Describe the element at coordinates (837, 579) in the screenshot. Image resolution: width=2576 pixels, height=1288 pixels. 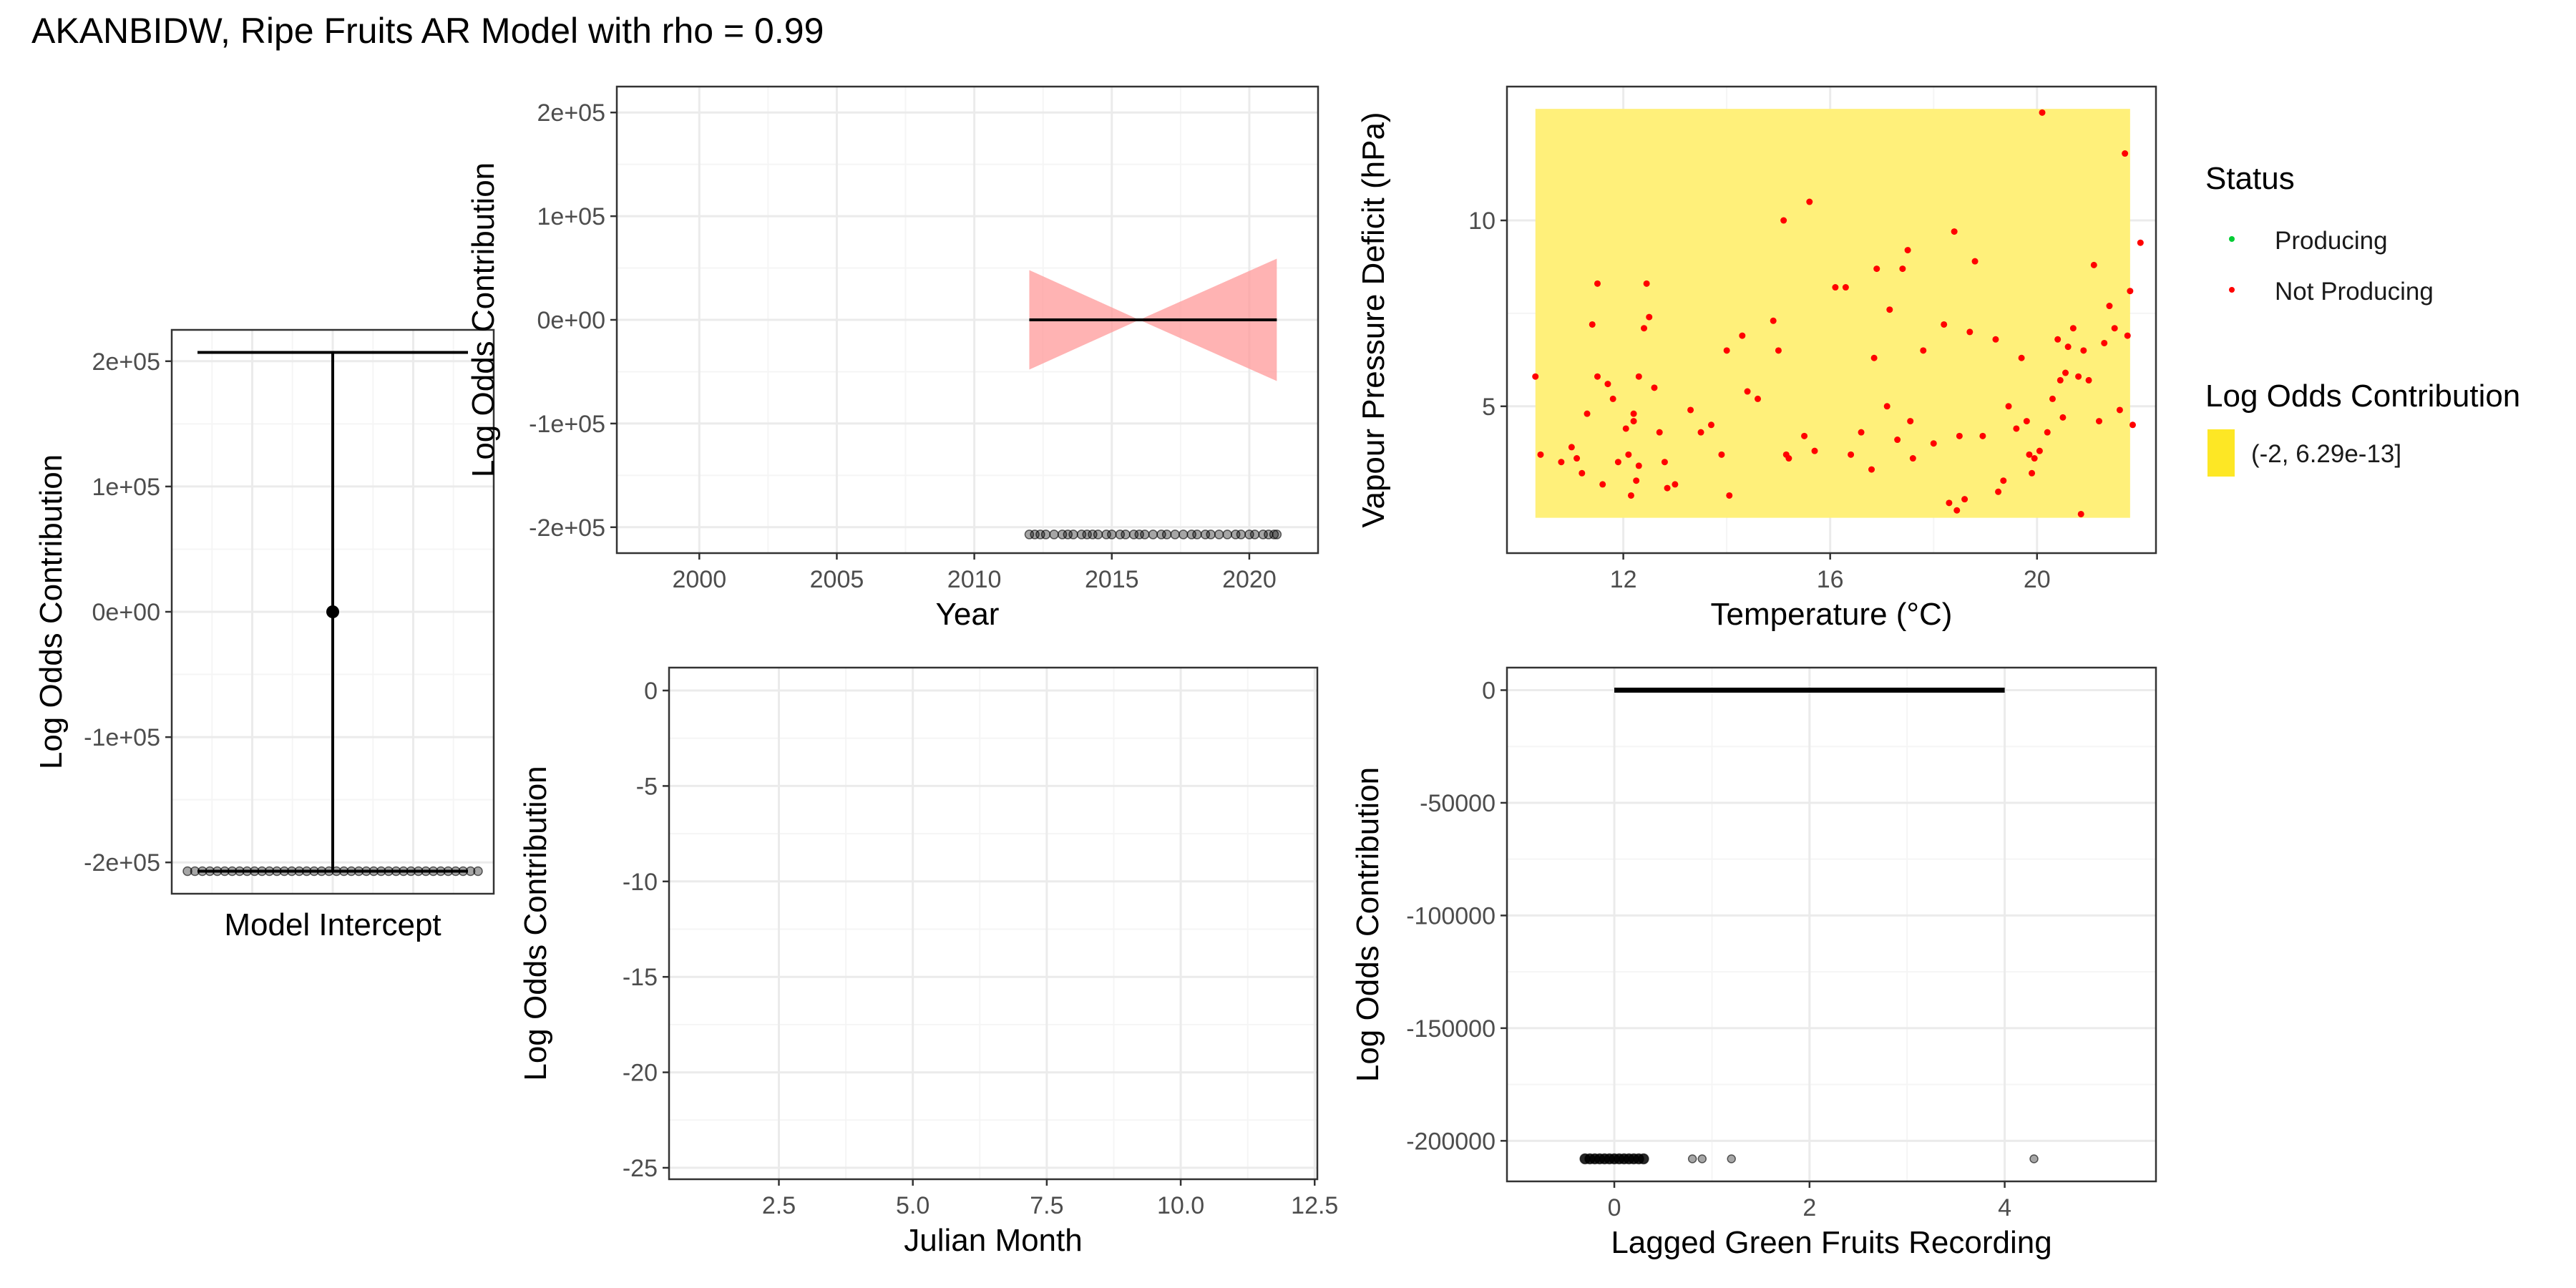
I see `year-x-tick-label: 2005` at that location.